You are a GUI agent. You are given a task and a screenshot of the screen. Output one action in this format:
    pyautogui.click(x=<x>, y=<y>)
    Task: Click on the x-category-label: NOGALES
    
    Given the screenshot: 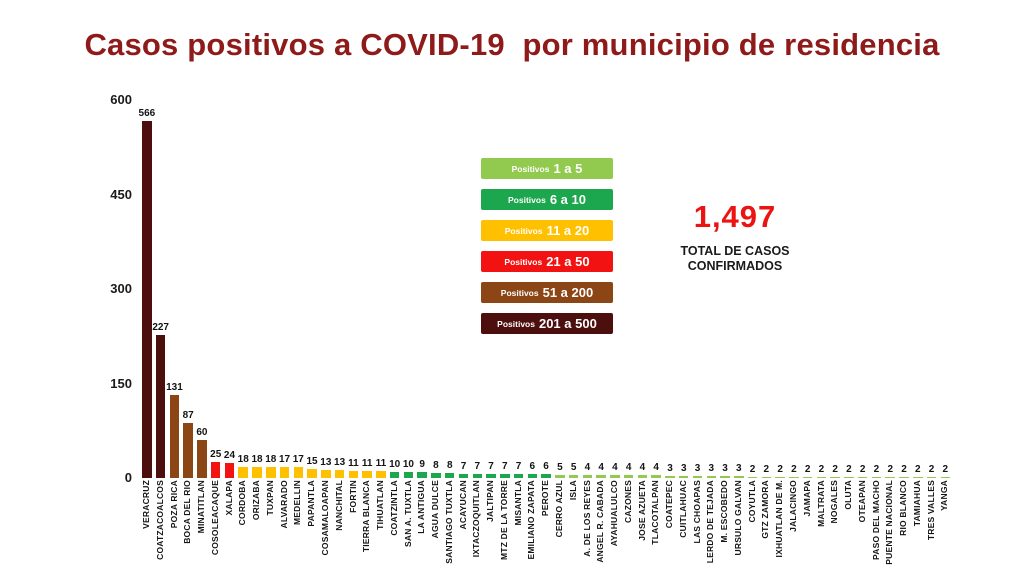 What is the action you would take?
    pyautogui.click(x=834, y=502)
    